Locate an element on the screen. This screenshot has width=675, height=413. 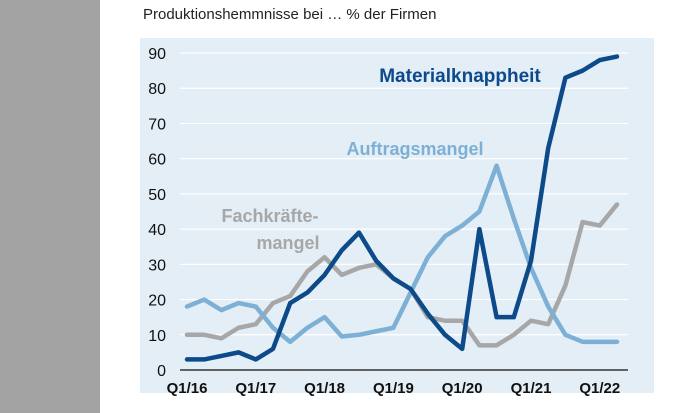
x-tick-label: Q1/19 is located at coordinates (393, 388).